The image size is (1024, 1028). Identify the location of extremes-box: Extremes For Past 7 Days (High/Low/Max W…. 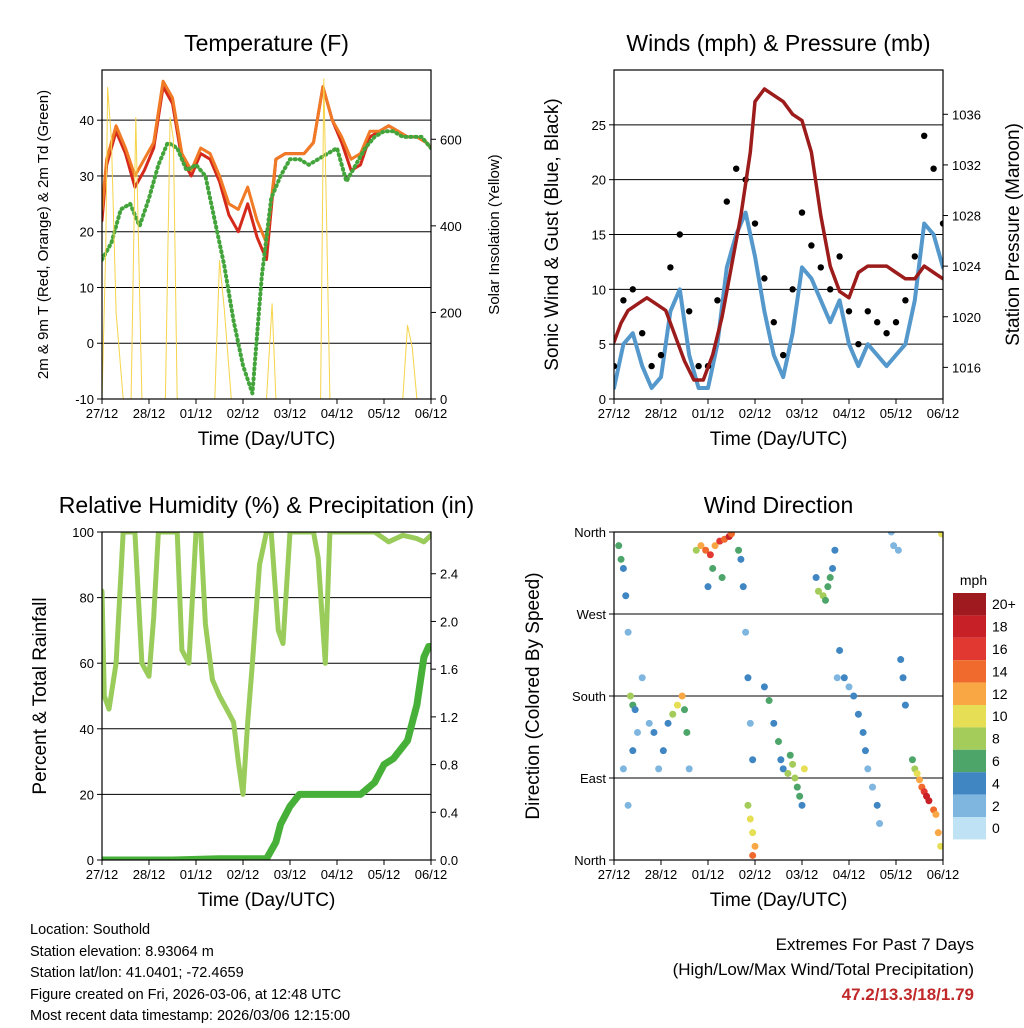
(823, 969).